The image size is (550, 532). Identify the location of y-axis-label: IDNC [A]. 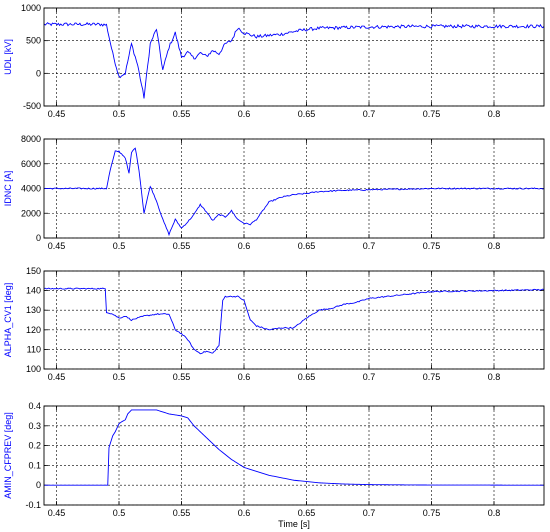
(8, 189).